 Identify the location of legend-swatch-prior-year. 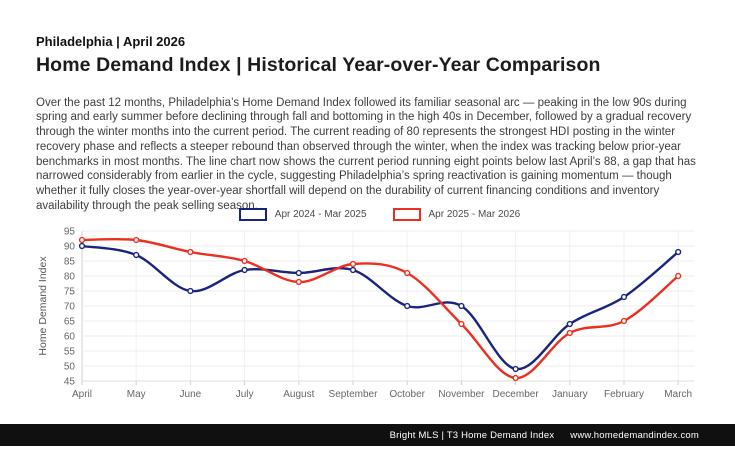
(252, 214).